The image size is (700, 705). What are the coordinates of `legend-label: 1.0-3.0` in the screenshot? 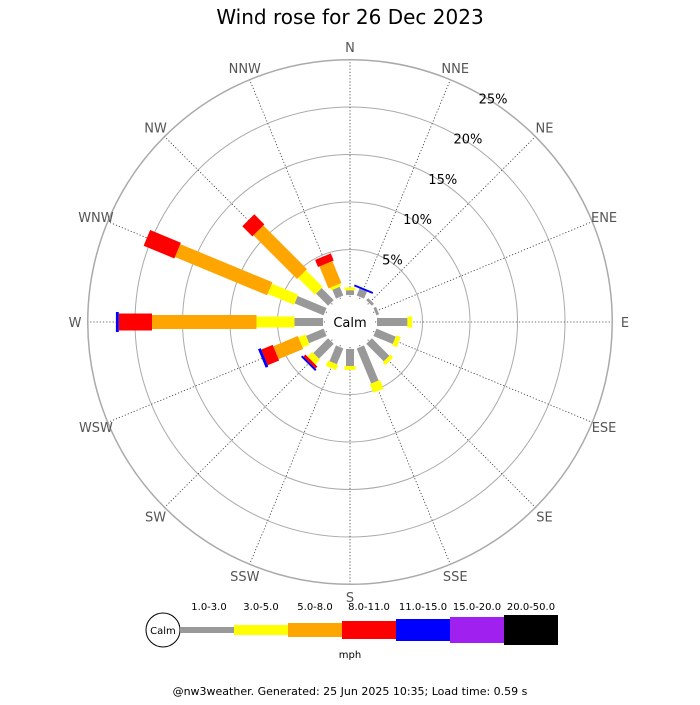 It's located at (208, 607).